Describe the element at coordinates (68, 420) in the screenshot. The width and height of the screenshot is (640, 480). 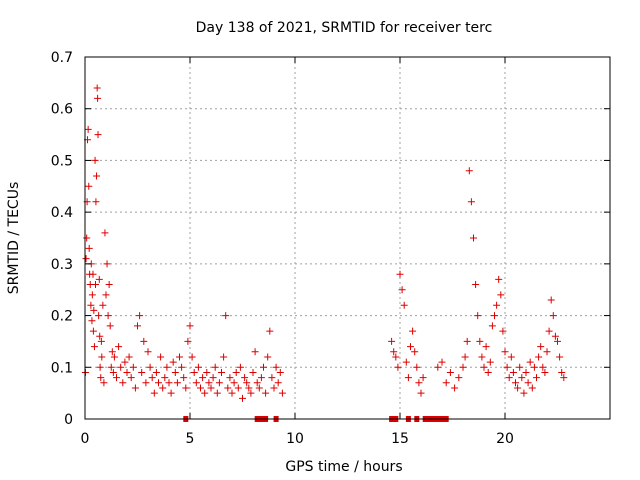
I see `y-tick-label: 0` at that location.